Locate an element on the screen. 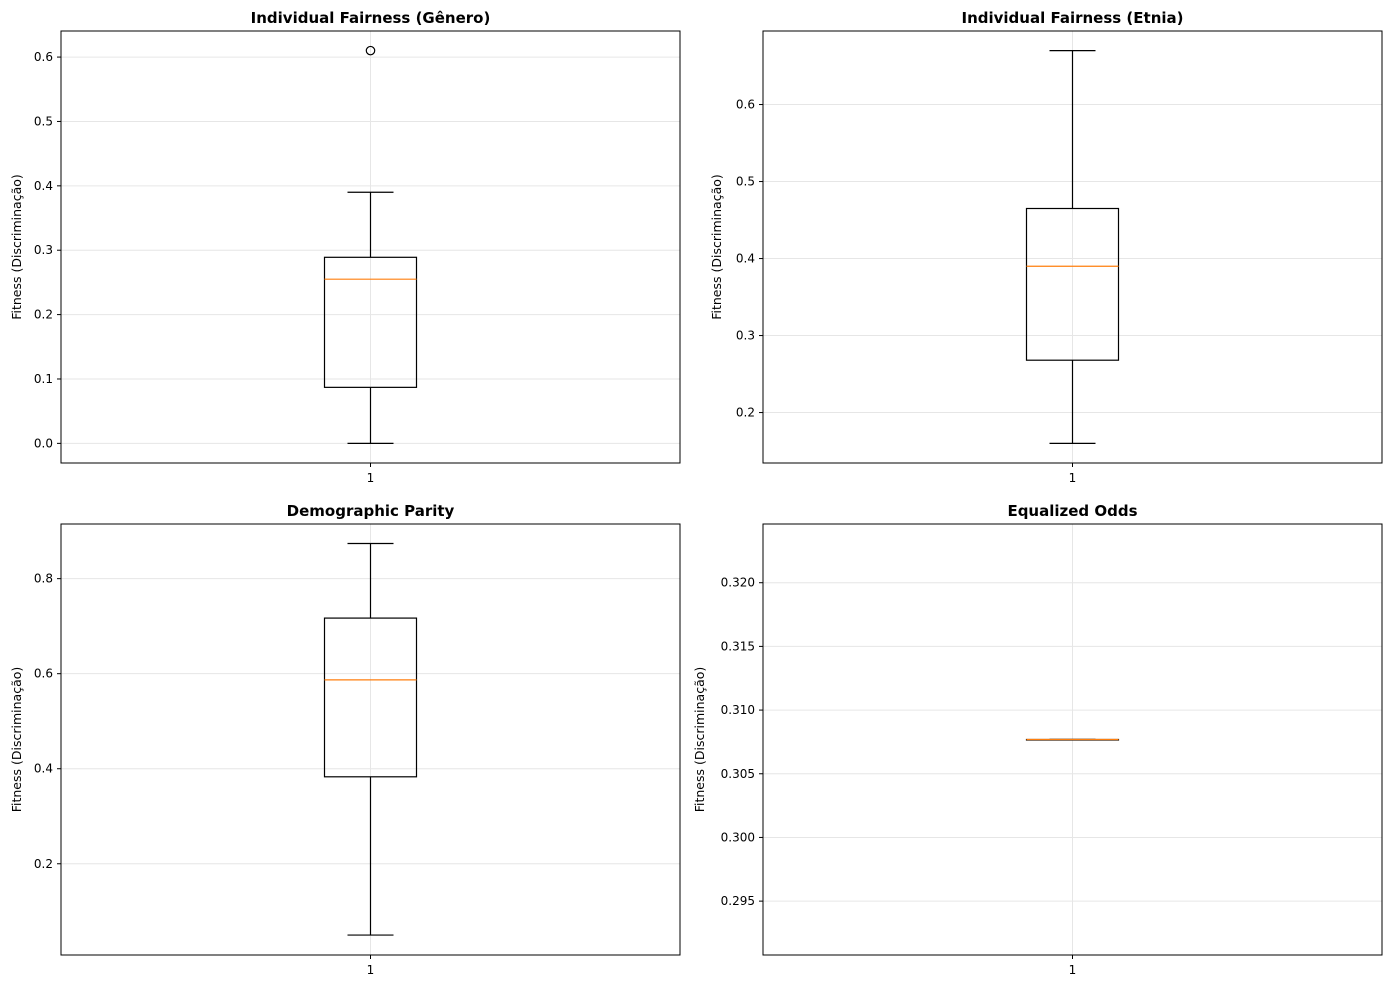 The image size is (1389, 989). chart-title: Individual Fairness (Etnia) is located at coordinates (1073, 18).